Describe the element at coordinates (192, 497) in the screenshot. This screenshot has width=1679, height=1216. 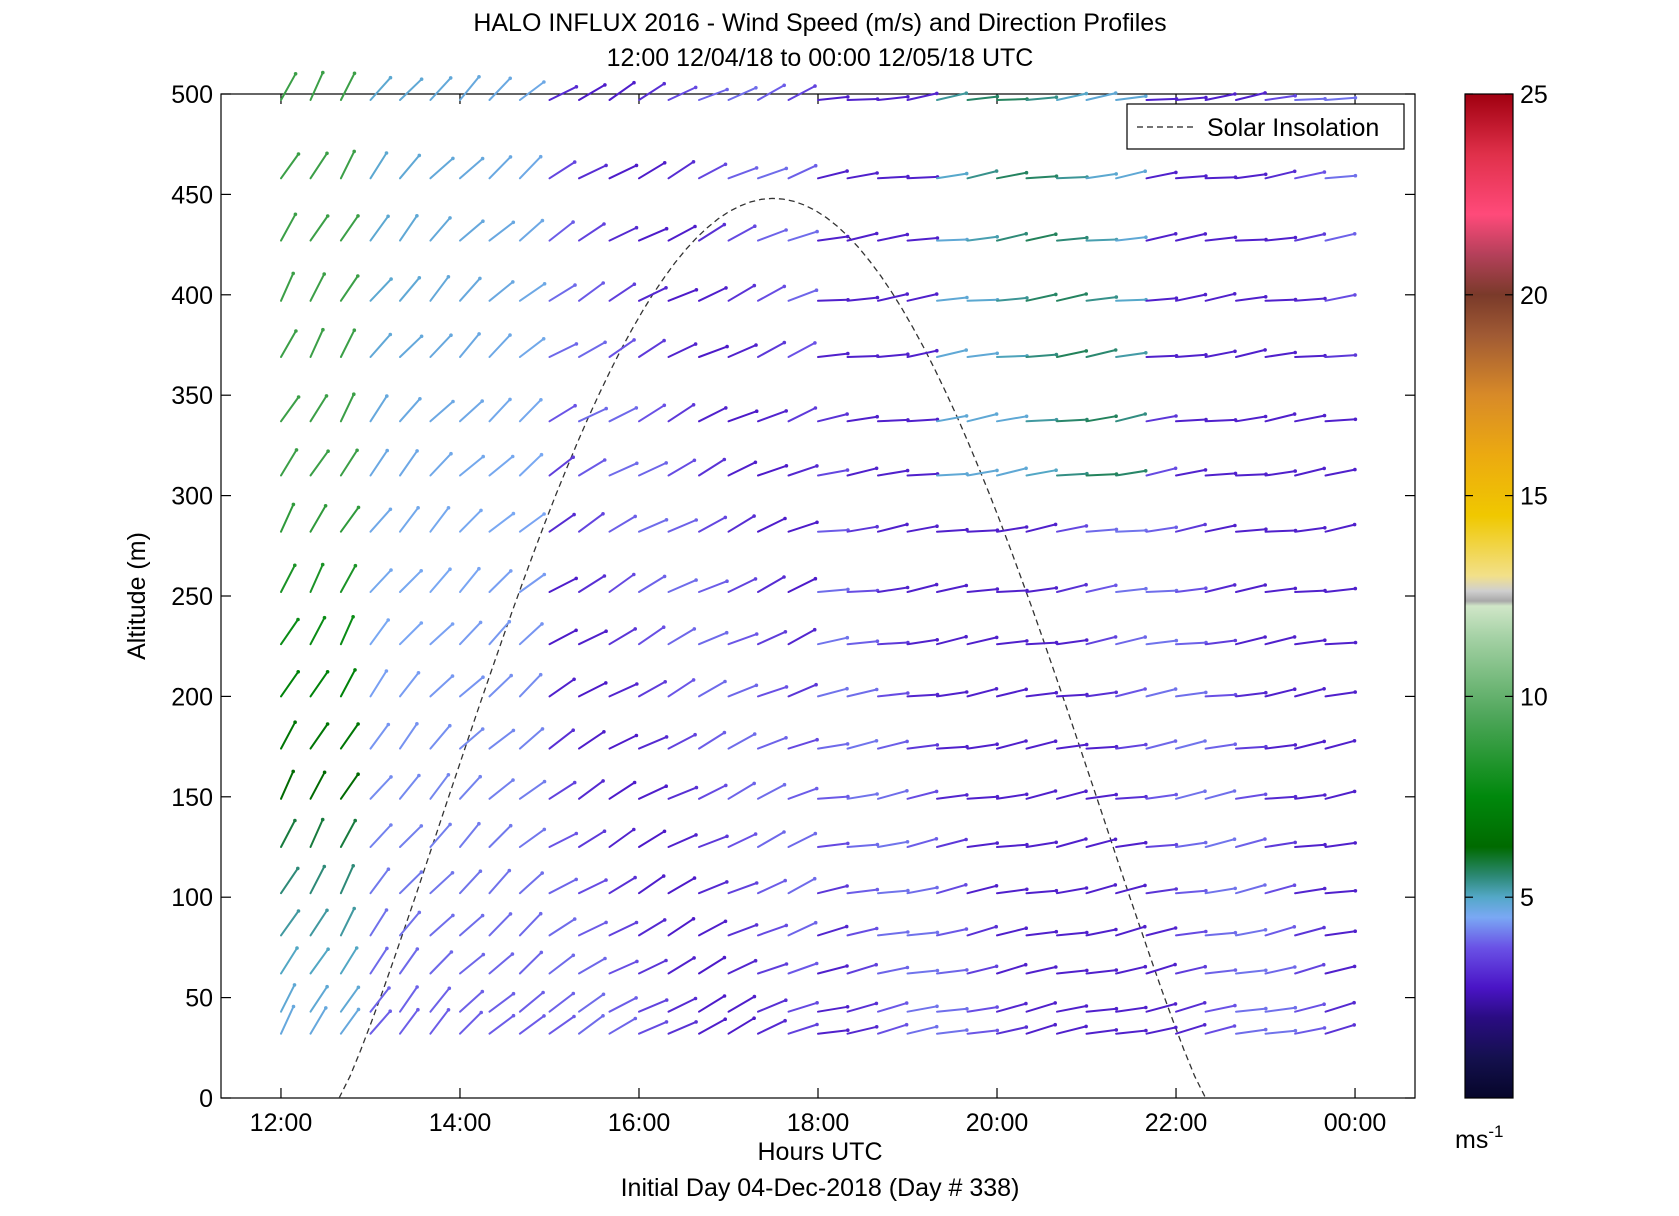
I see `y-tick-label: 300` at that location.